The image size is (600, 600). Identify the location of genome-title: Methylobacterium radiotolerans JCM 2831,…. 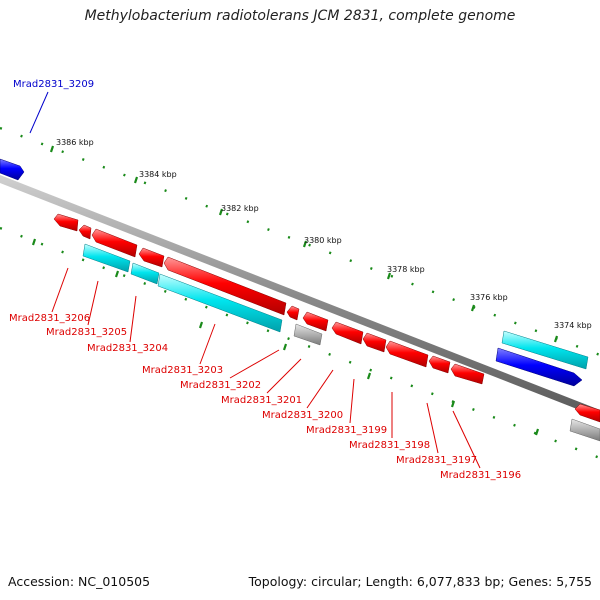
(300, 16).